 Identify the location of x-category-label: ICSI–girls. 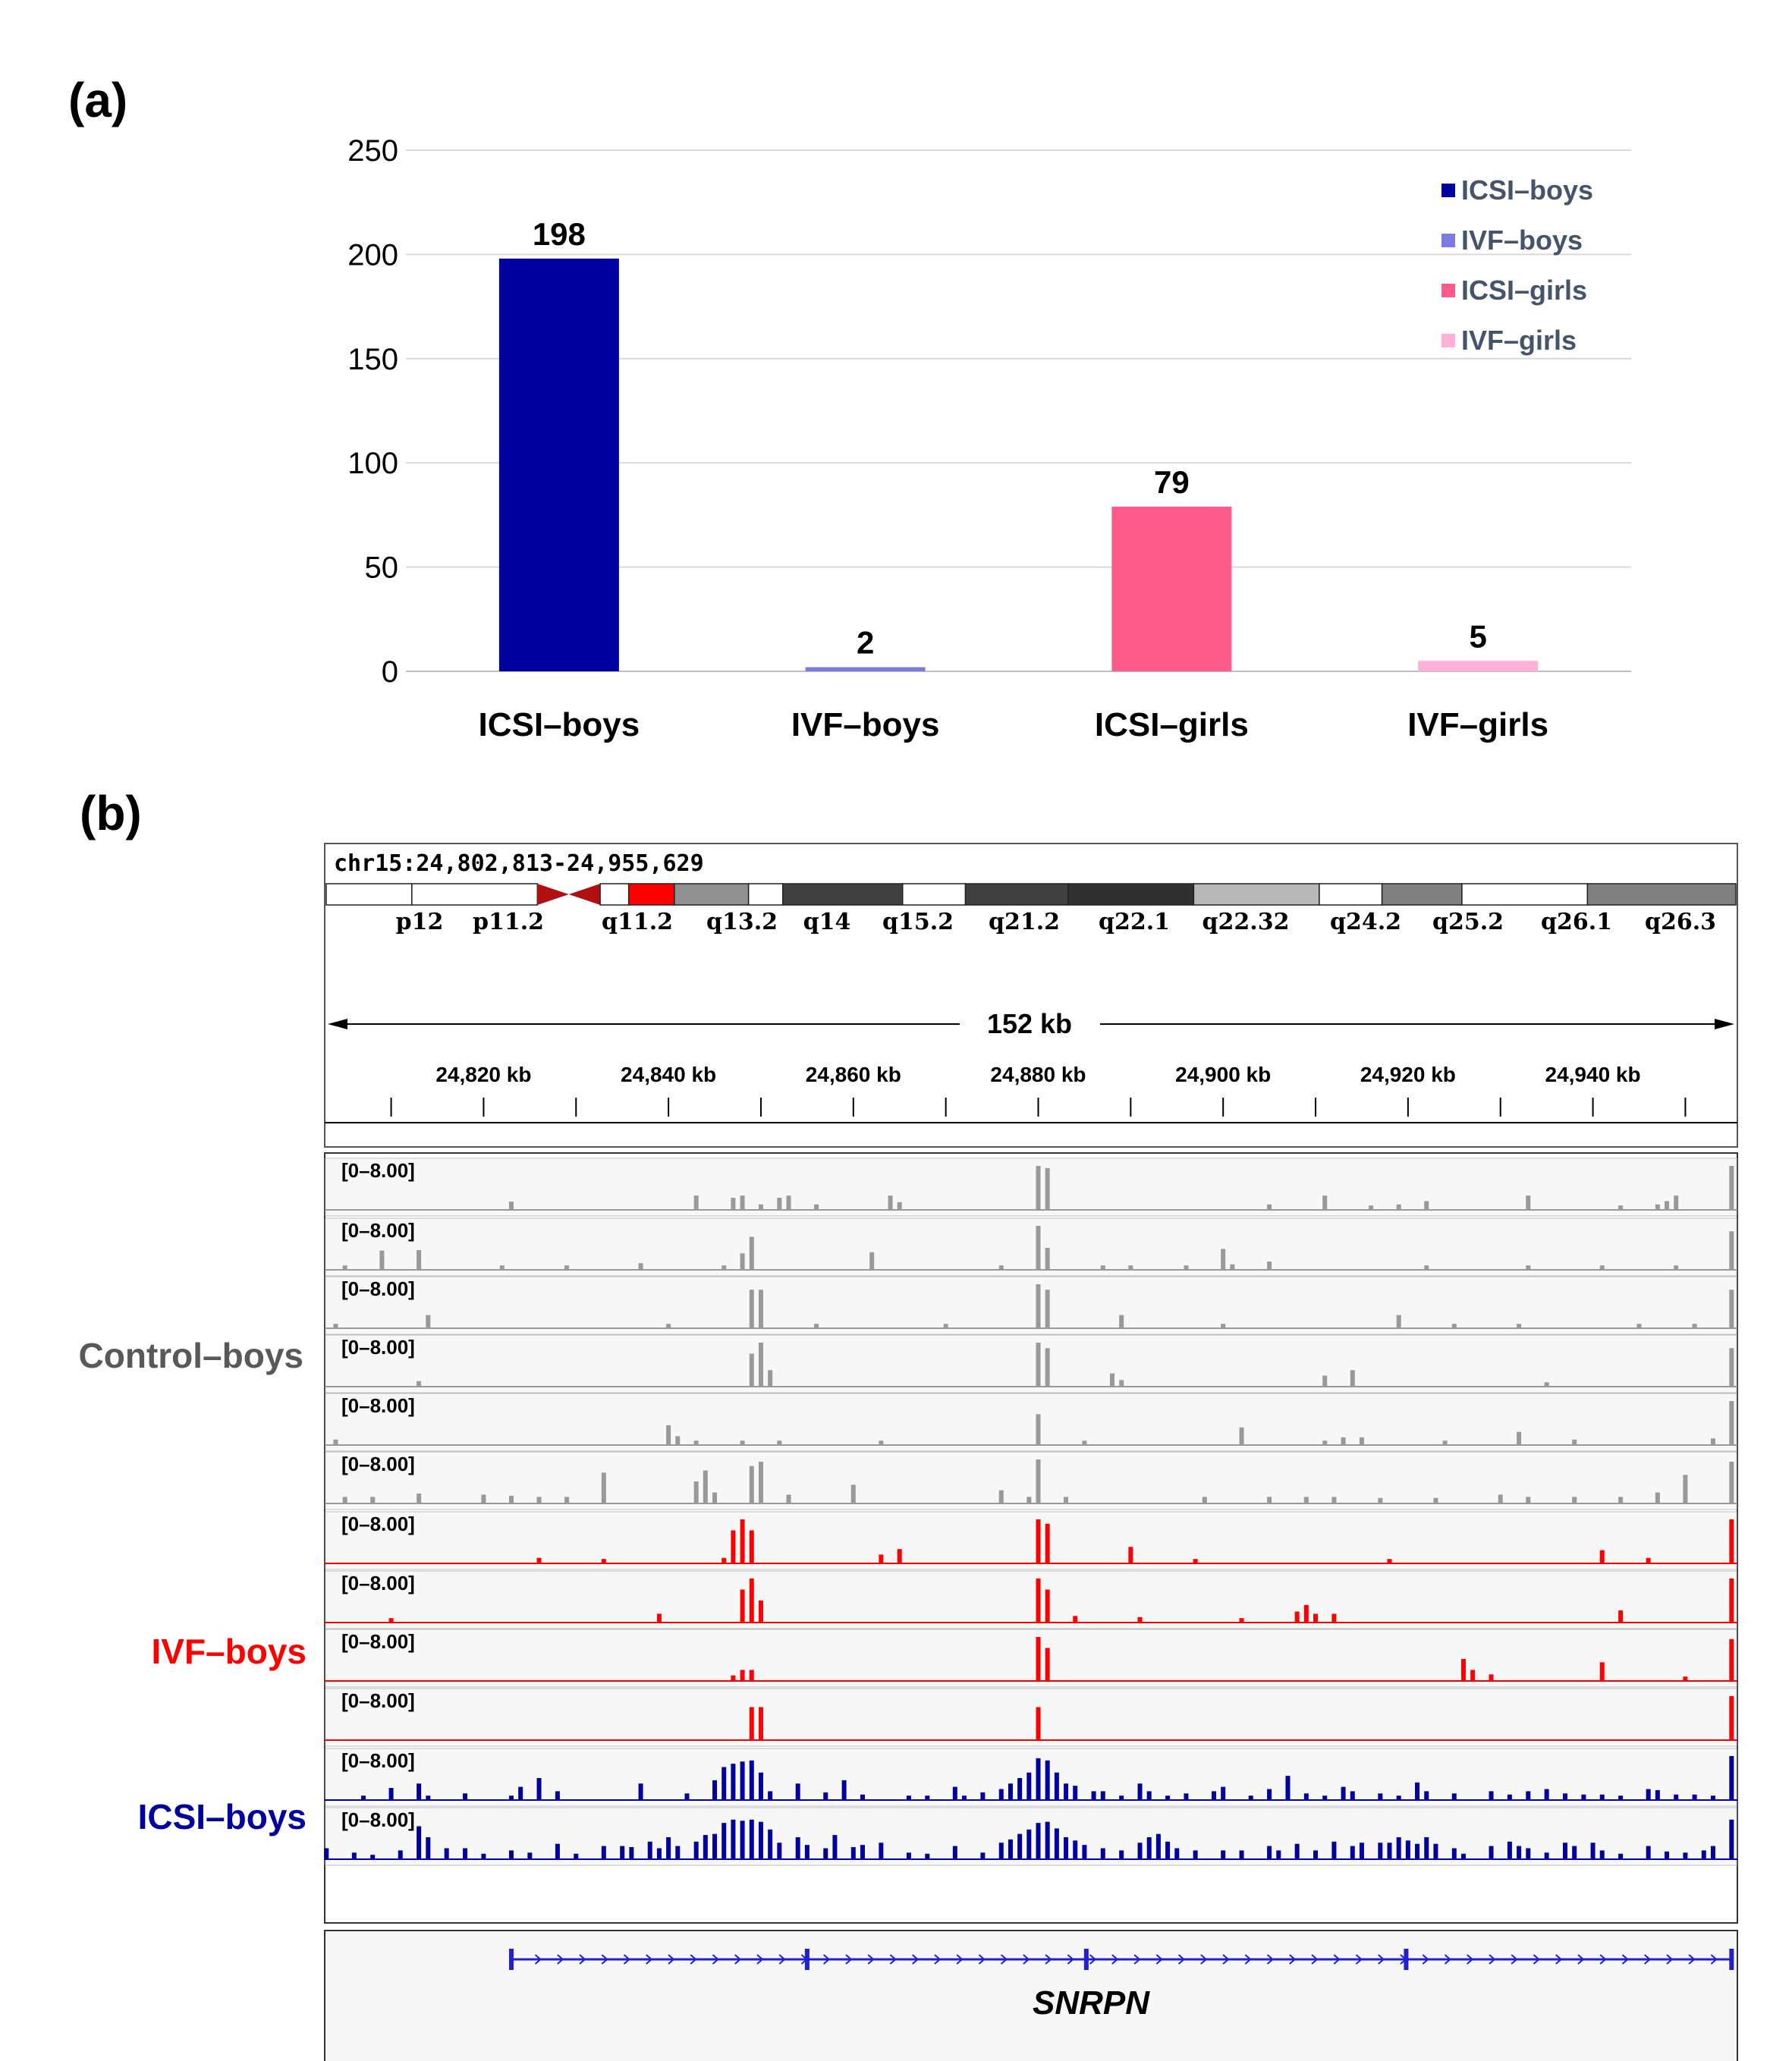
(1172, 724).